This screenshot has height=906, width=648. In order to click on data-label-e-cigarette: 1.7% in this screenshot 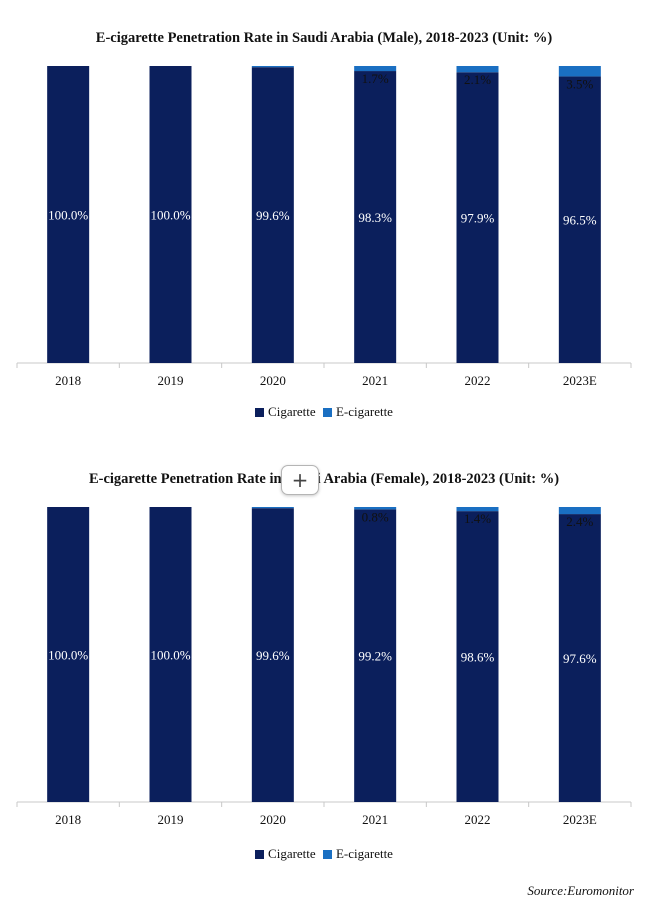, I will do `click(375, 78)`.